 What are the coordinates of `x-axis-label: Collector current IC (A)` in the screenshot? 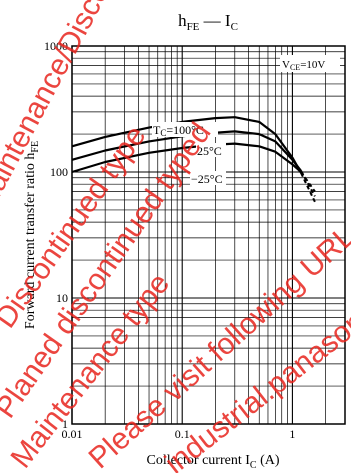 It's located at (212, 462).